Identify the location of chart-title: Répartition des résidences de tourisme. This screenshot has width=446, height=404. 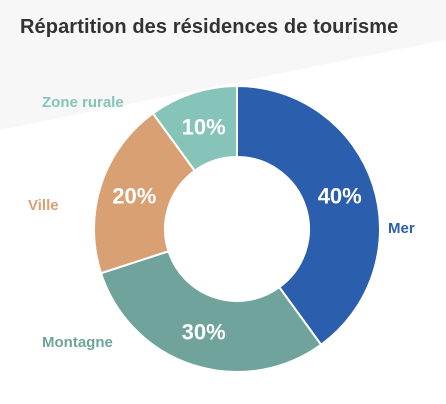
(209, 27).